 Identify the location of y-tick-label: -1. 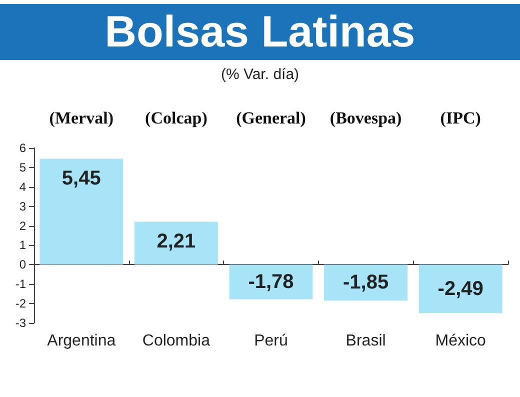
(20, 284).